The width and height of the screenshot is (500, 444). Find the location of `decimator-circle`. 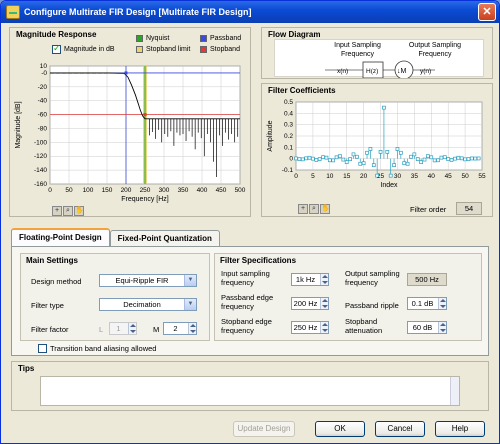

decimator-circle is located at coordinates (404, 69).